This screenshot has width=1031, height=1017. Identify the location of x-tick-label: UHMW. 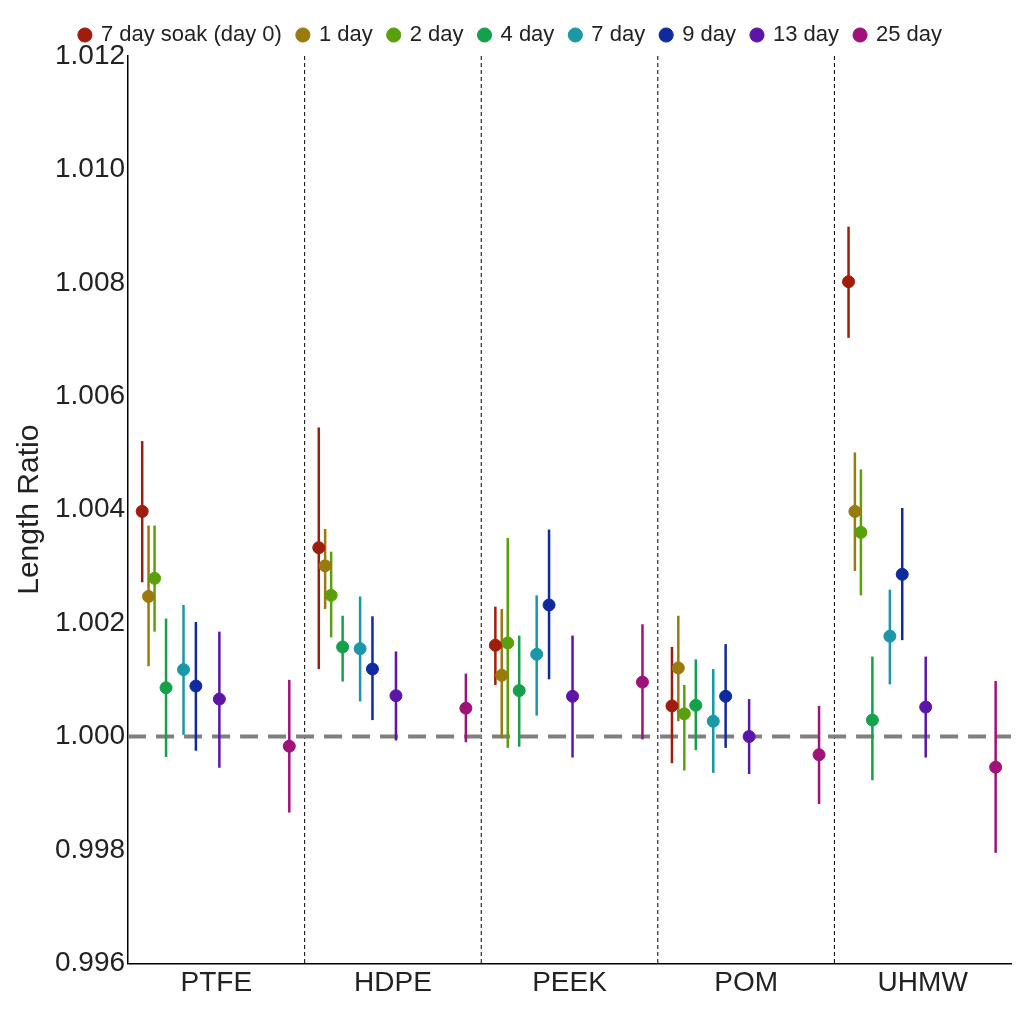
(923, 981).